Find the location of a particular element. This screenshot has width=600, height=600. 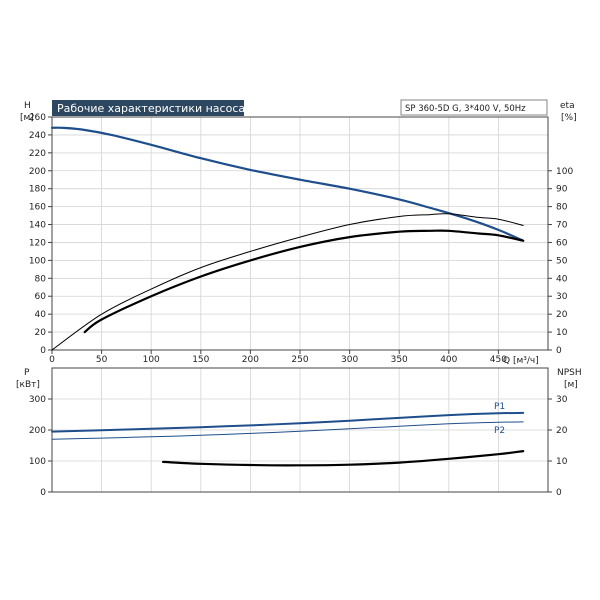

npsh-tick-label: 10 is located at coordinates (562, 462).